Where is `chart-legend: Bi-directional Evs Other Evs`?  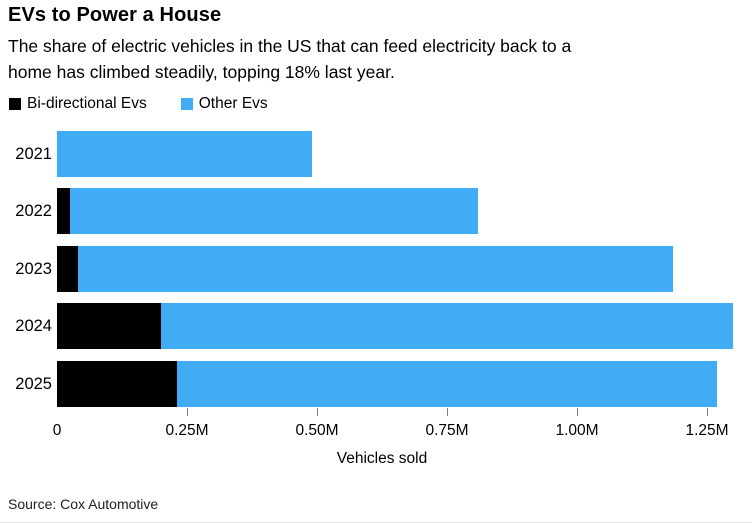 chart-legend: Bi-directional Evs Other Evs is located at coordinates (138, 104).